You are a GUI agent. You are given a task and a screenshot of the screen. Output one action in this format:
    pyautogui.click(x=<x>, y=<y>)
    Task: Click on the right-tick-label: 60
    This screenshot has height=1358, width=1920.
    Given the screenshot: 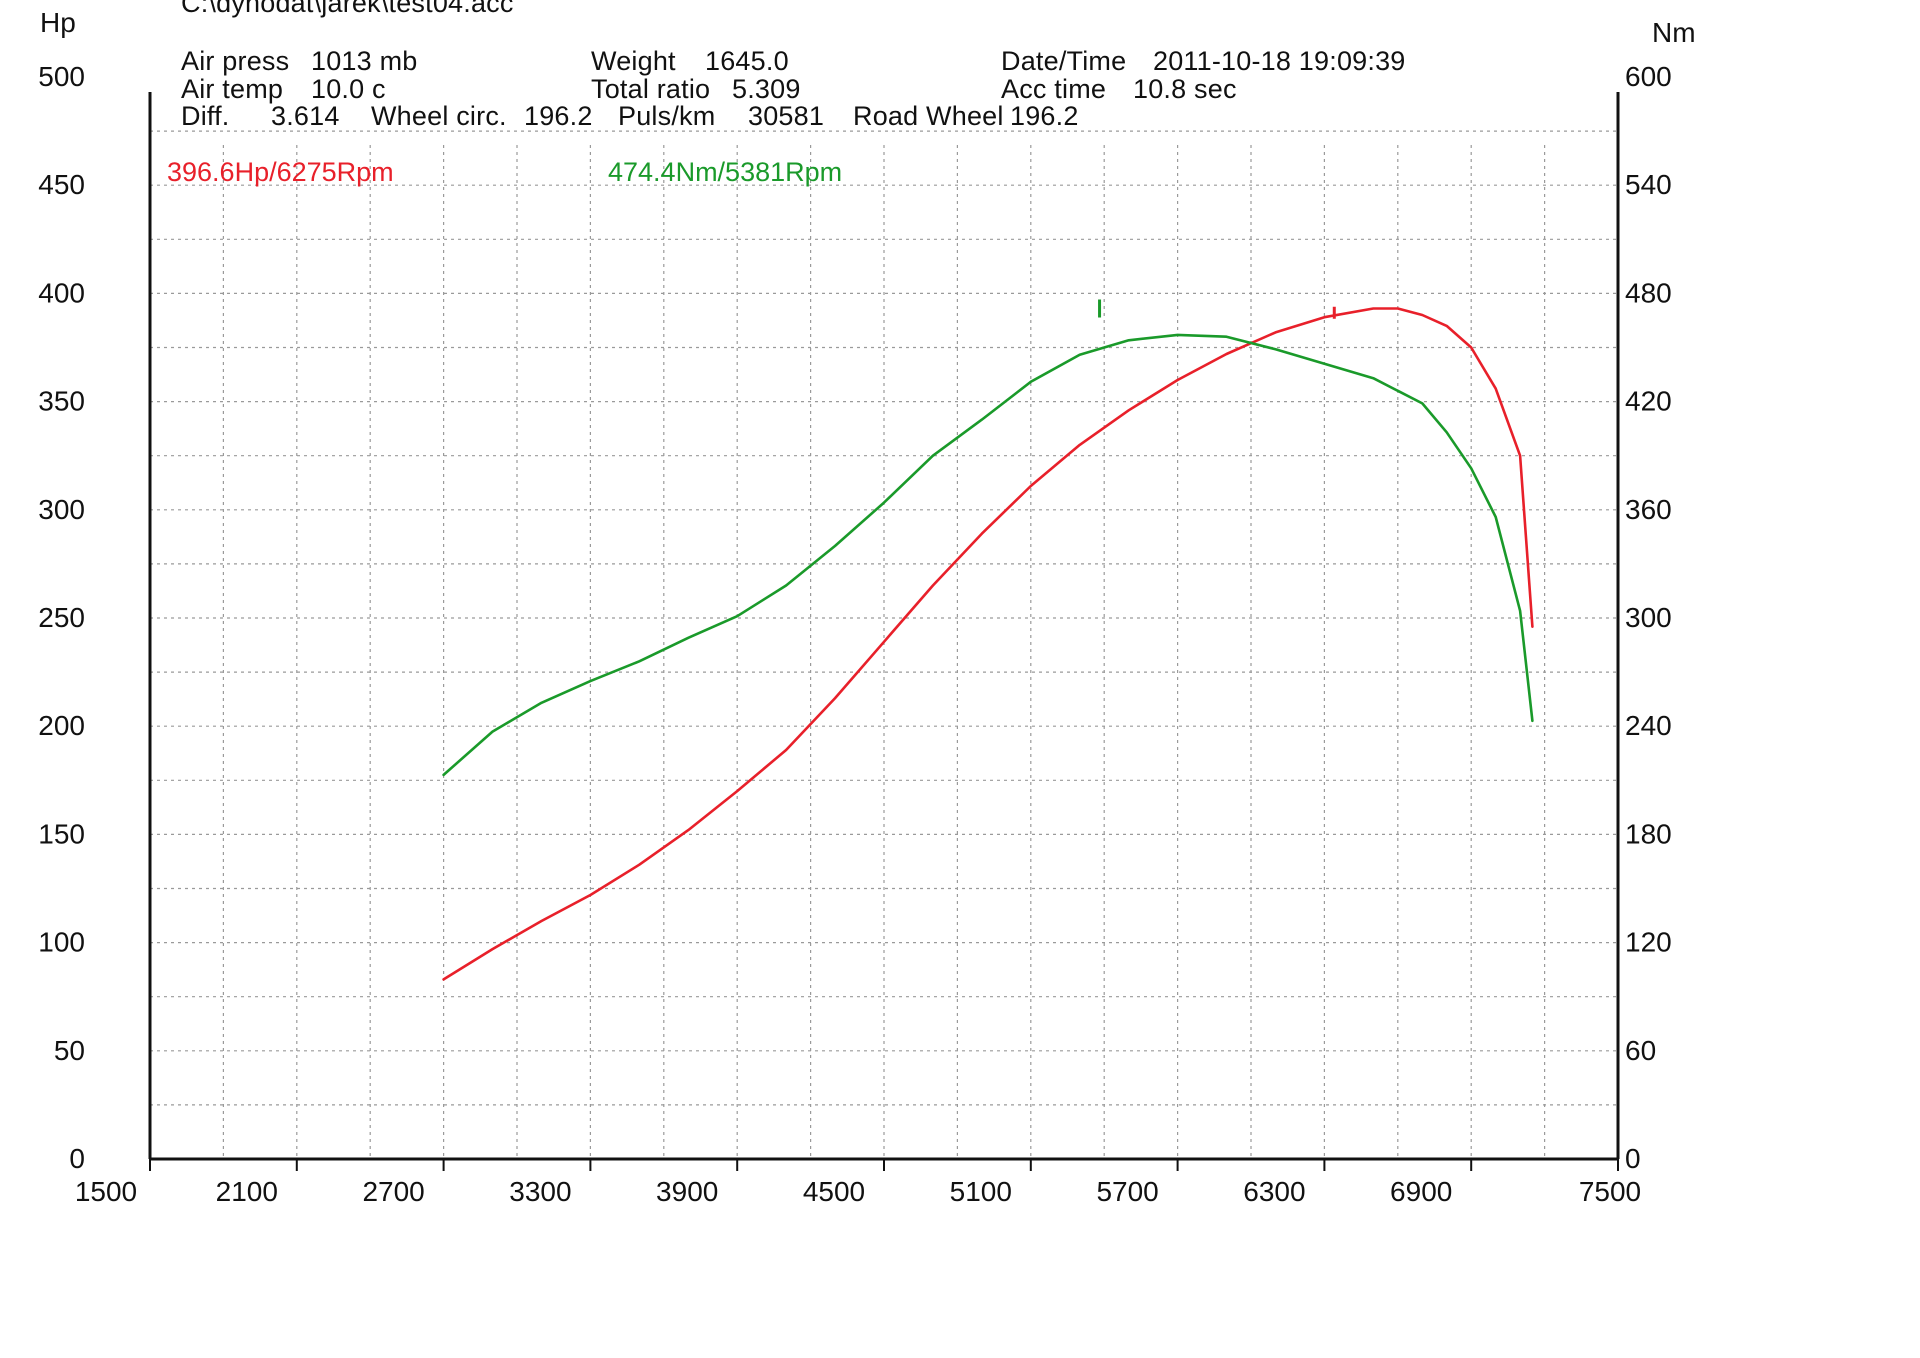 What is the action you would take?
    pyautogui.click(x=1640, y=1050)
    